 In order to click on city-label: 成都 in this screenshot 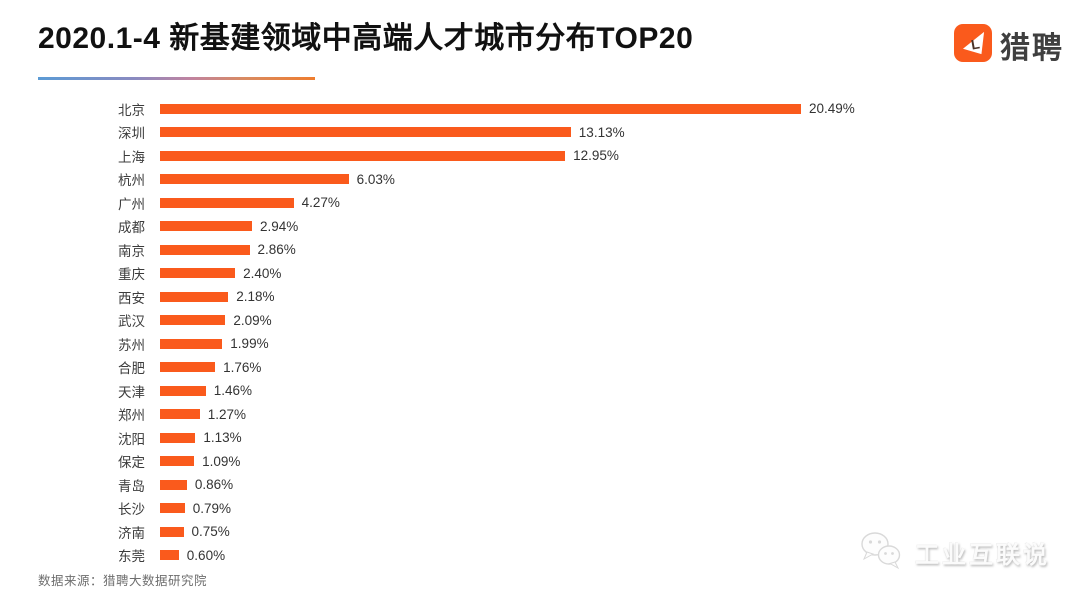, I will do `click(131, 228)`.